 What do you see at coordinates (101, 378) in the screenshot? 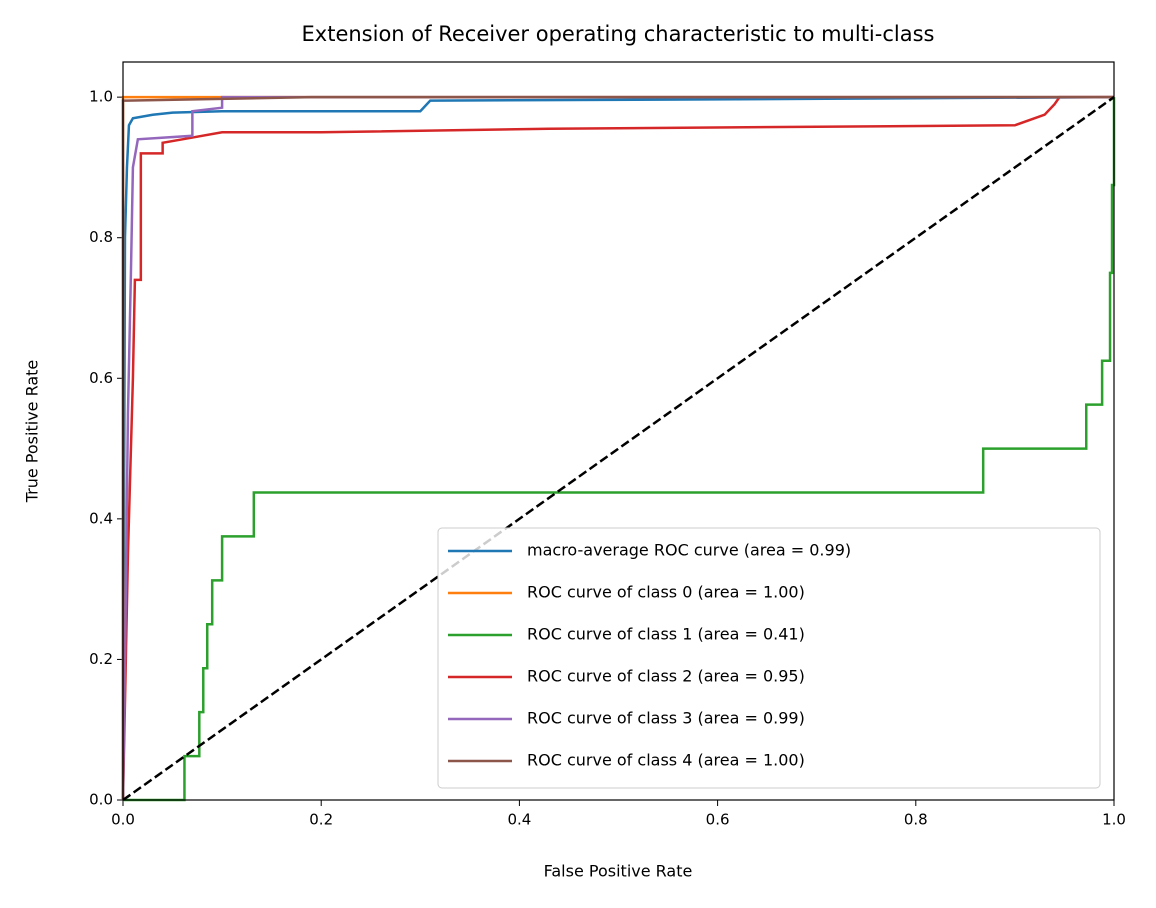
I see `y-tick-label: 0.6` at bounding box center [101, 378].